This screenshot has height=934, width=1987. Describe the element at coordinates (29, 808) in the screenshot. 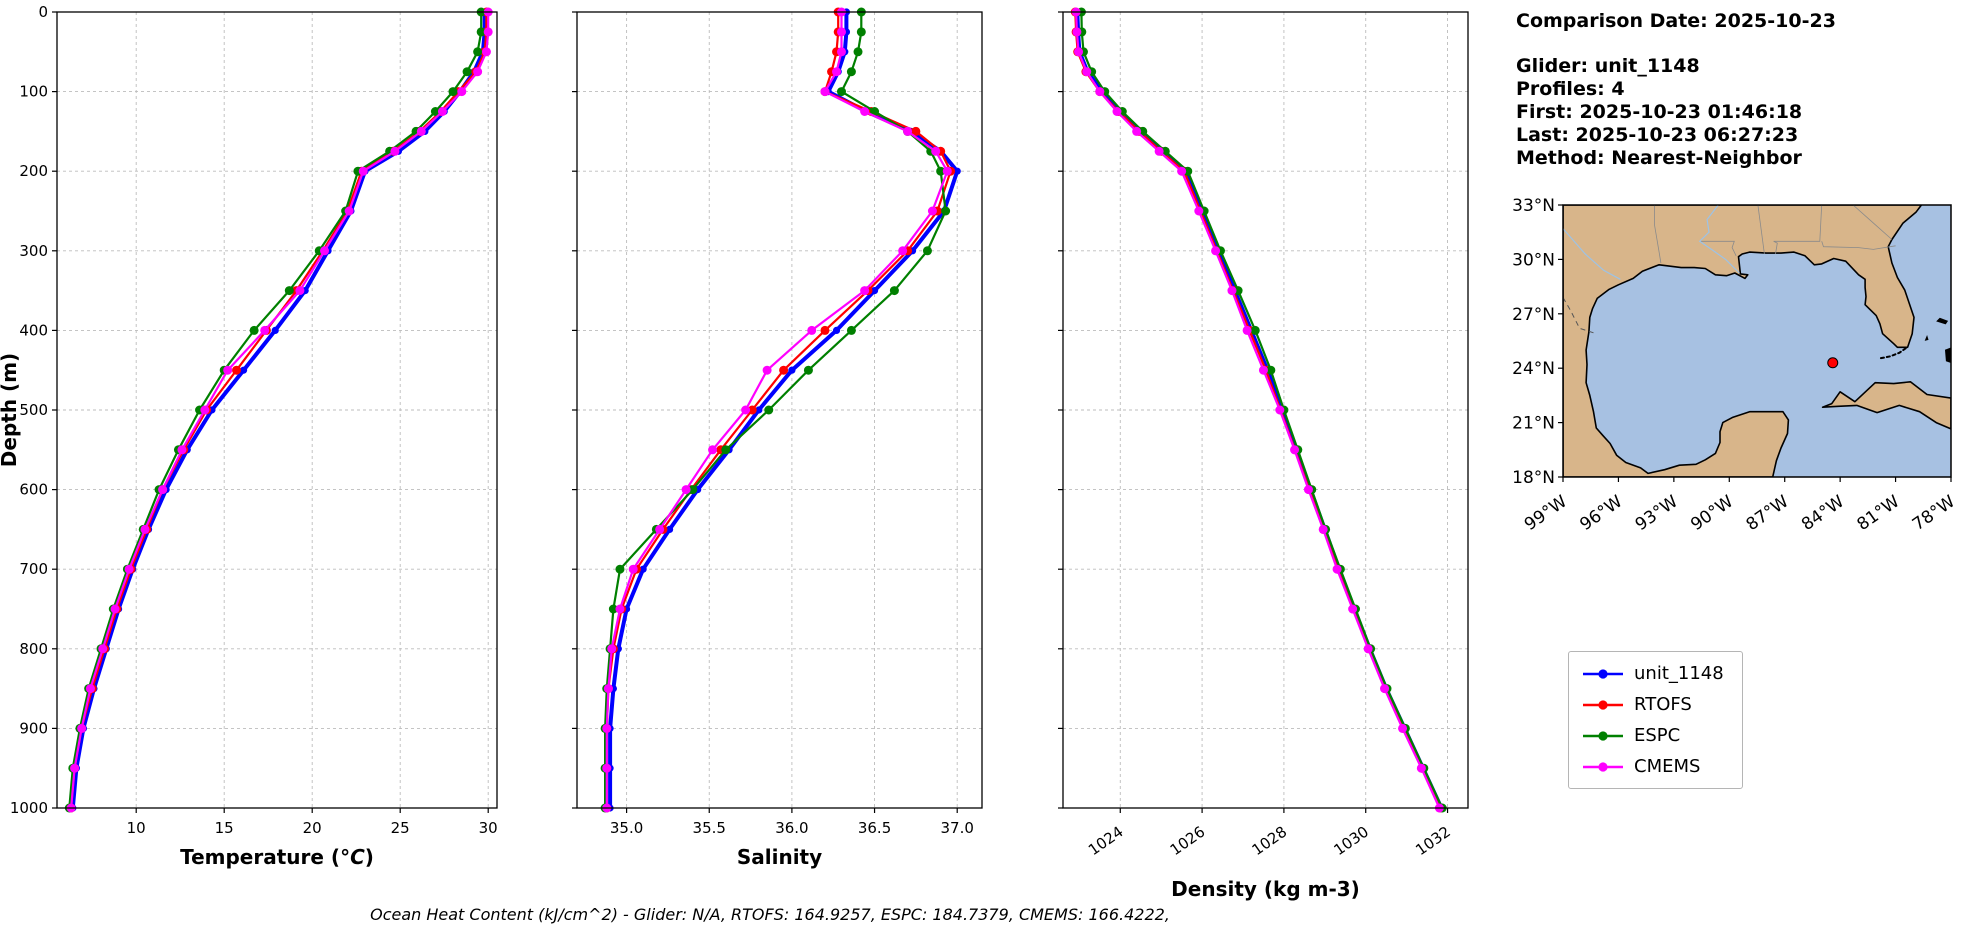

I see `svg-text: 1000` at that location.